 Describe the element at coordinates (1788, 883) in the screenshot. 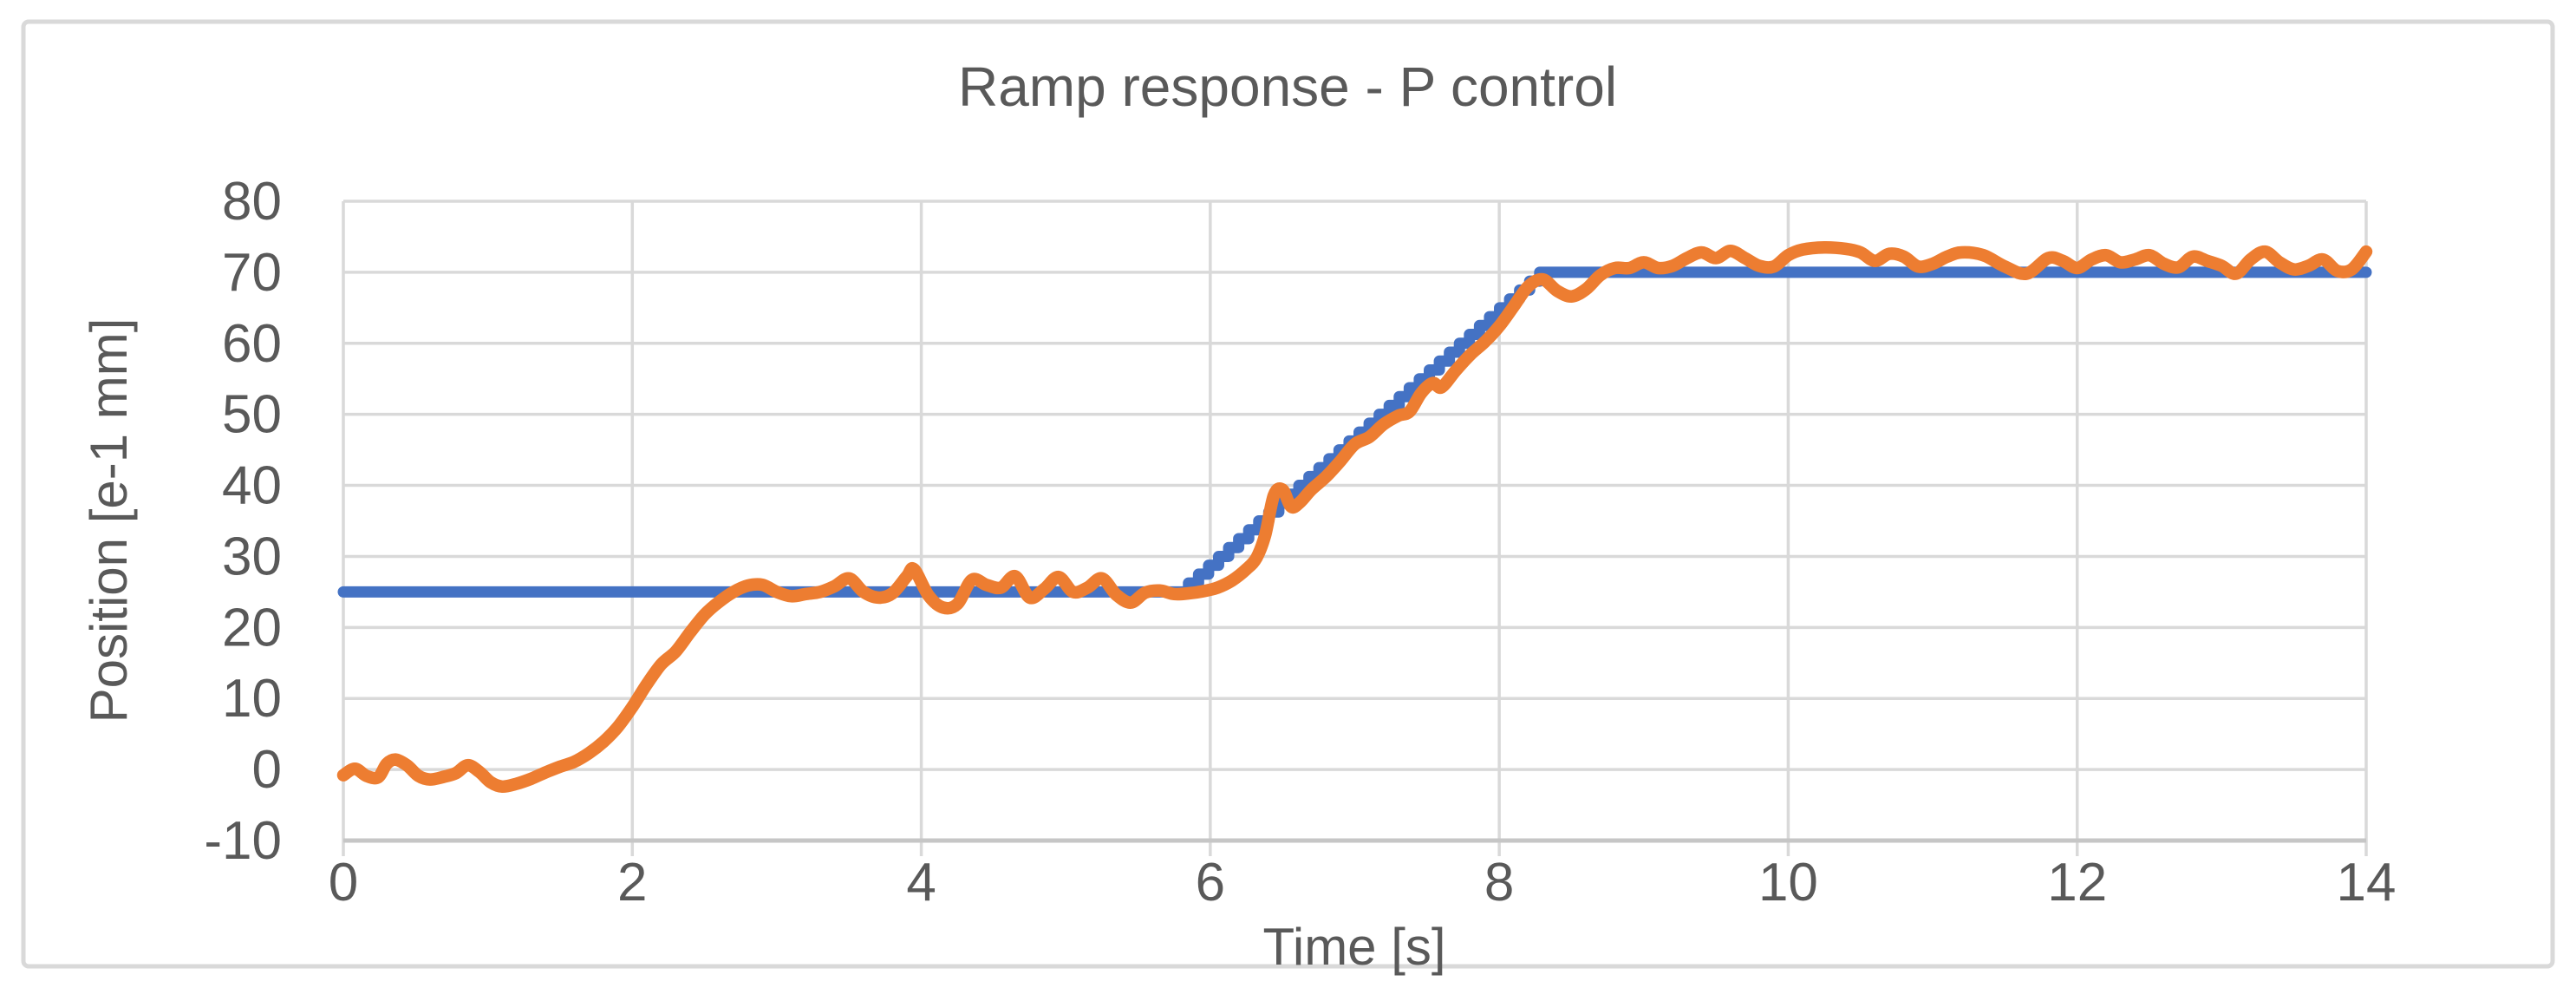

I see `x-tick-label: 10` at that location.